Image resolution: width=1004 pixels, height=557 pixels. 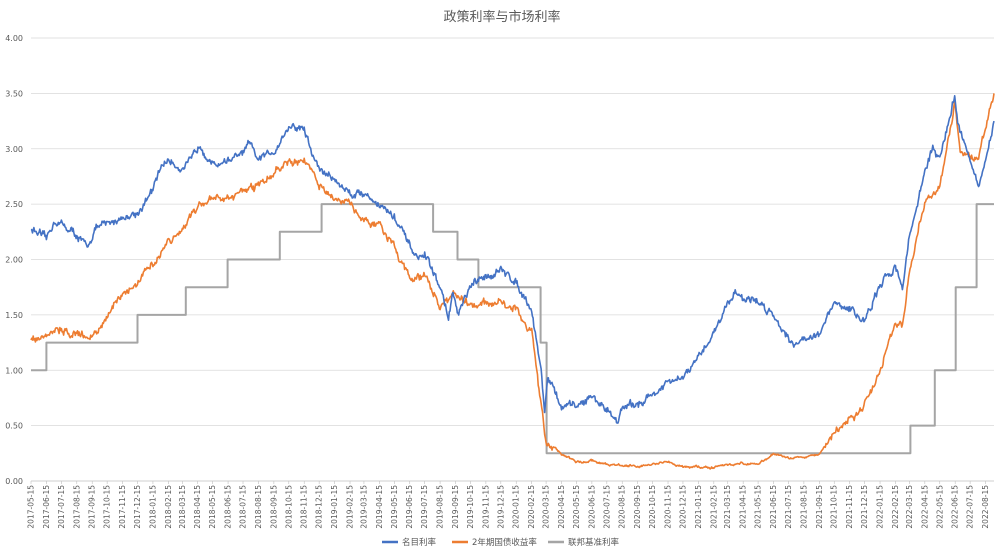 I want to click on x-tick-label: 2019-12-15, so click(x=500, y=507).